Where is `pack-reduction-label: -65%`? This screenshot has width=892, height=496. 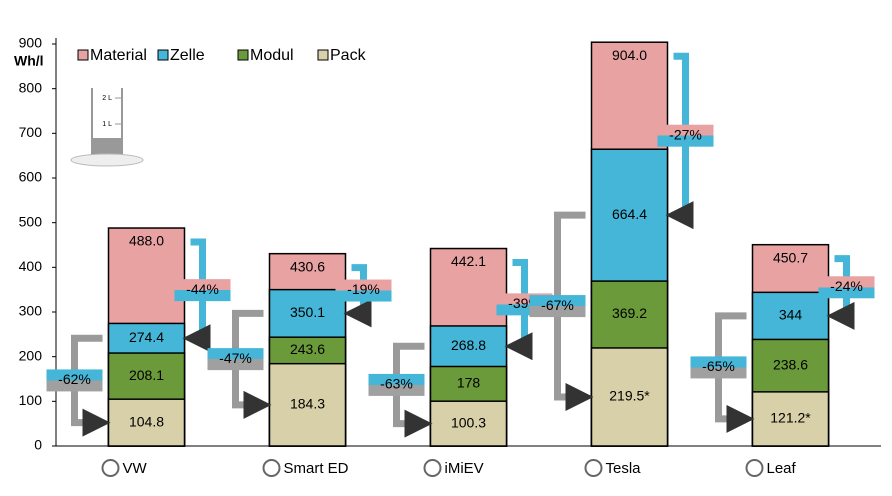 pack-reduction-label: -65% is located at coordinates (718, 366).